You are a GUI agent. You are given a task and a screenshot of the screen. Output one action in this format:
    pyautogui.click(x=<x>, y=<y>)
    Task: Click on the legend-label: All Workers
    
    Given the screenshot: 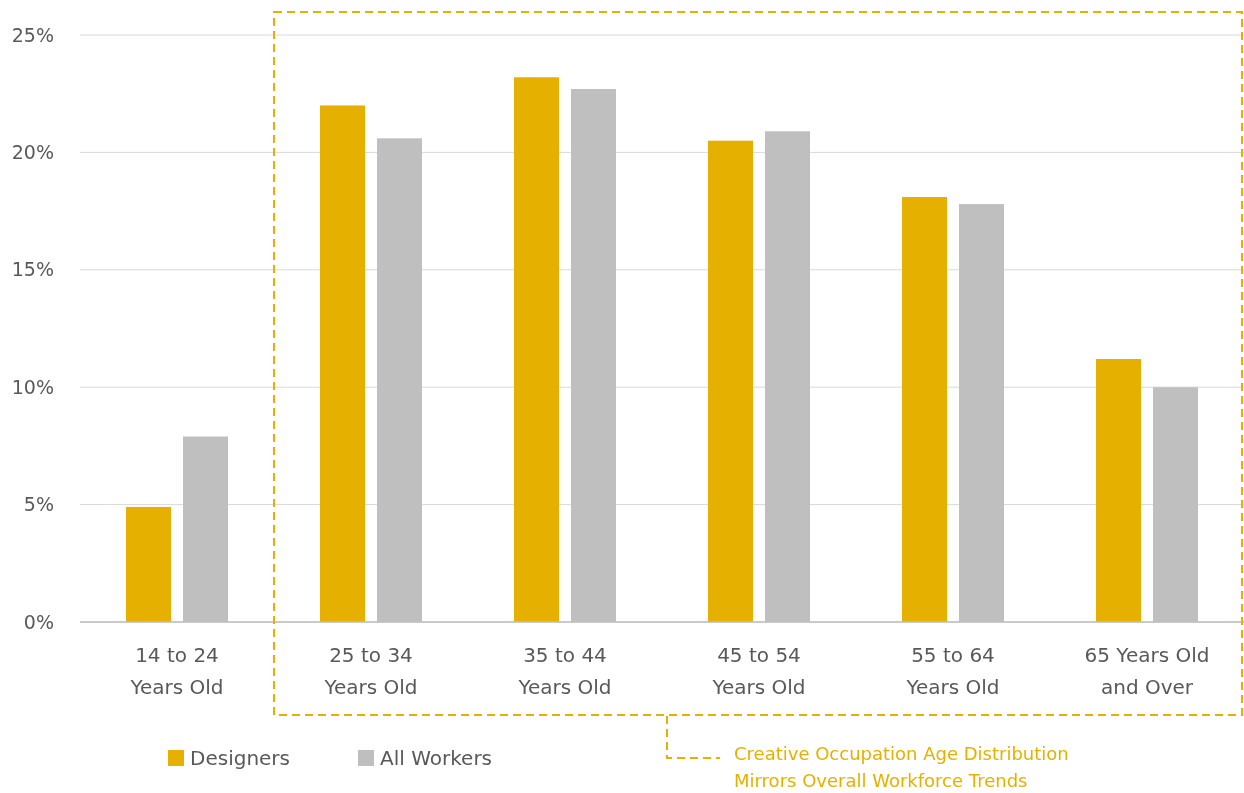 What is the action you would take?
    pyautogui.click(x=436, y=758)
    